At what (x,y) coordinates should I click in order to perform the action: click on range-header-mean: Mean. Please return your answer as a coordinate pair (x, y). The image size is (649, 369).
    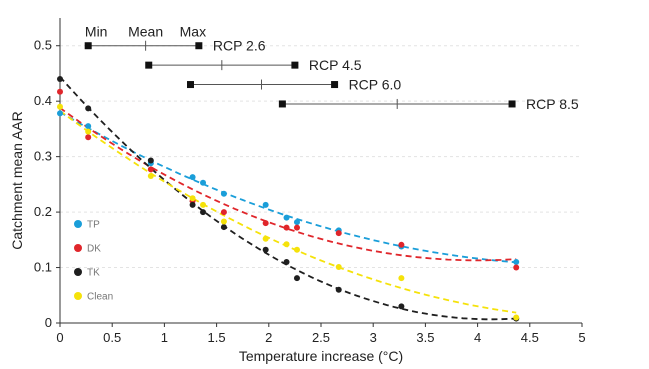
    Looking at the image, I should click on (145, 32).